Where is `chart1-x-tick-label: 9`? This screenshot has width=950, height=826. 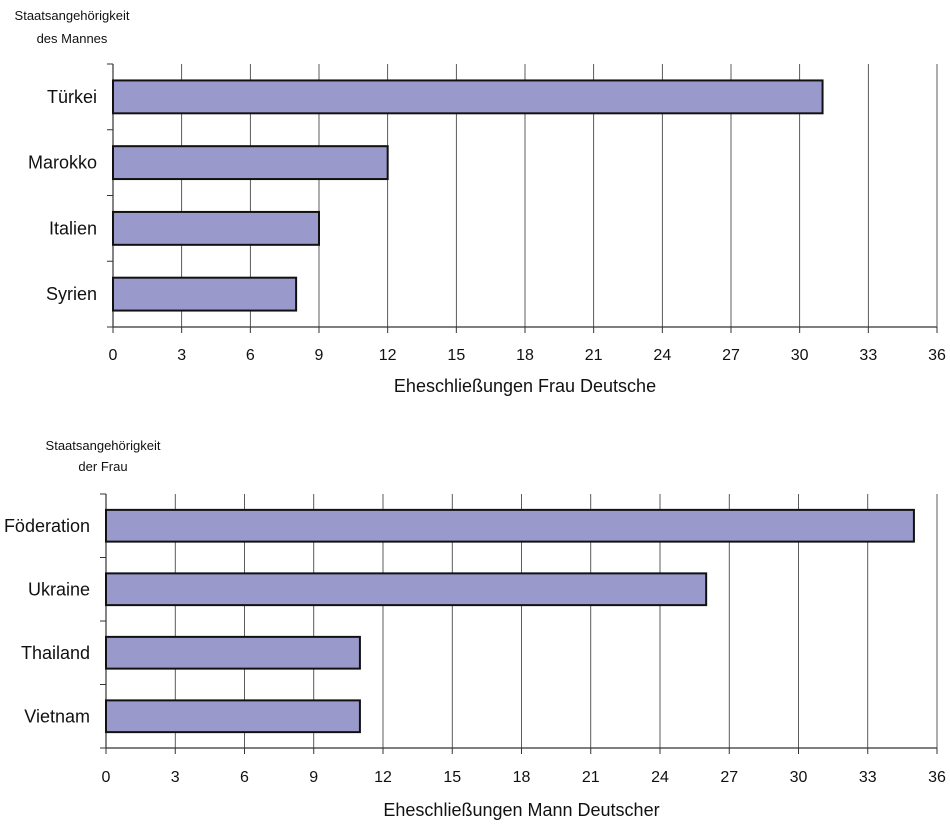
chart1-x-tick-label: 9 is located at coordinates (319, 355).